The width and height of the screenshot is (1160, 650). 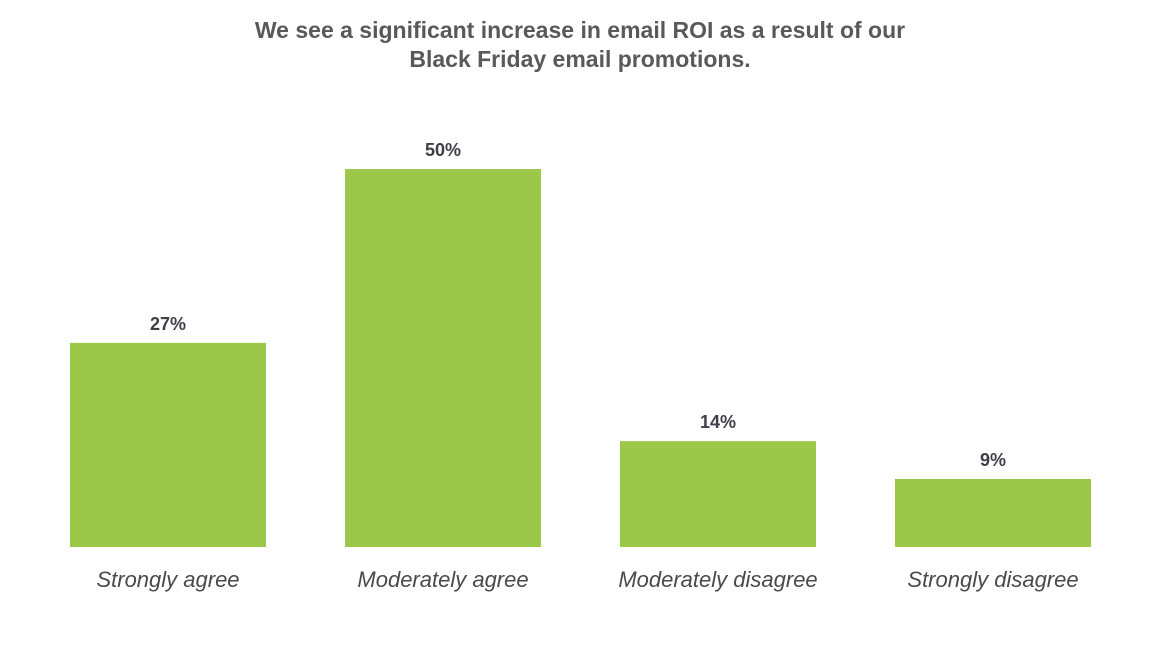 I want to click on category-label-moderately-disagree: Moderately disagree, so click(x=717, y=579).